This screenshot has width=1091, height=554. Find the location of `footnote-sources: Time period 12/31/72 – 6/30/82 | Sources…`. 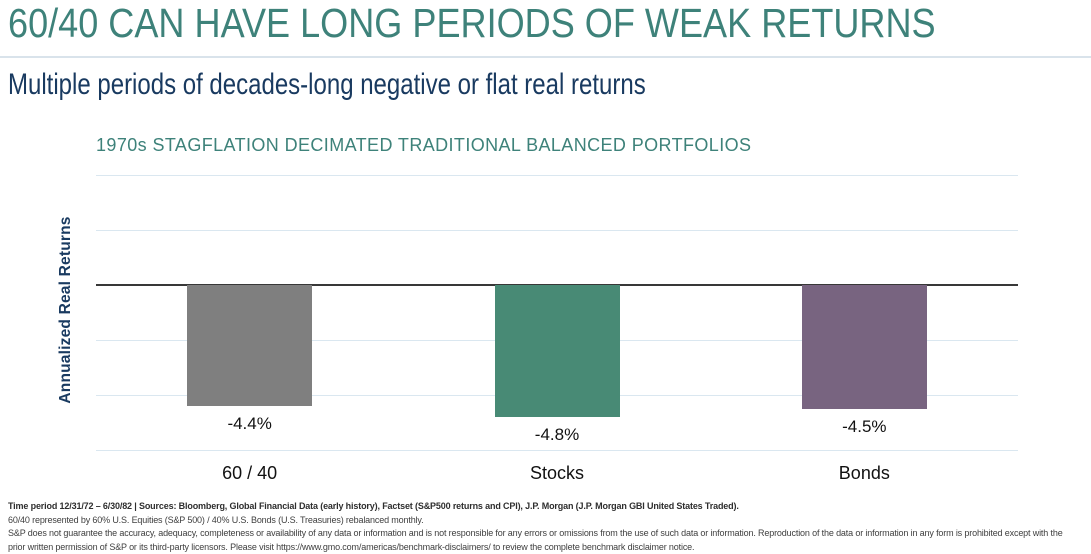

footnote-sources: Time period 12/31/72 – 6/30/82 | Sources… is located at coordinates (549, 507).